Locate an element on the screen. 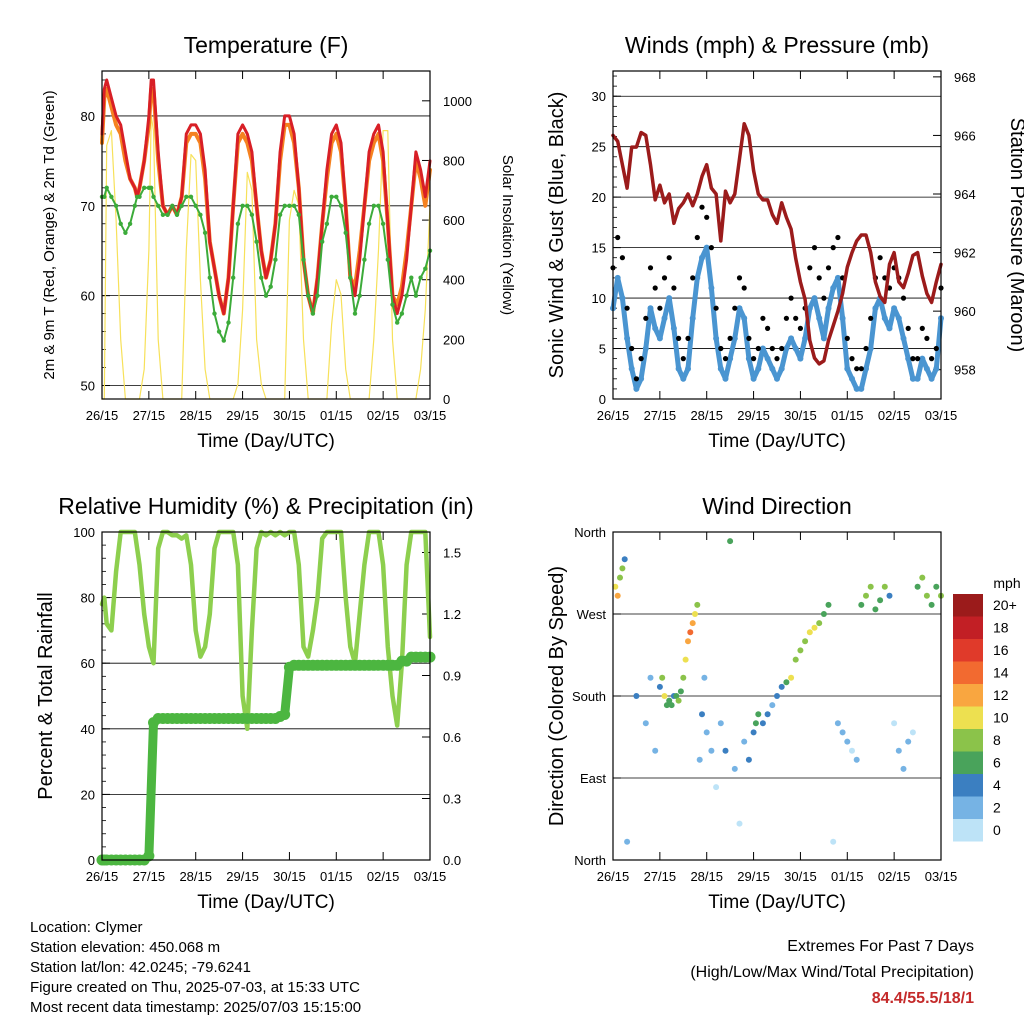 This screenshot has width=1024, height=1024. chart-title: Wind Direction is located at coordinates (777, 506).